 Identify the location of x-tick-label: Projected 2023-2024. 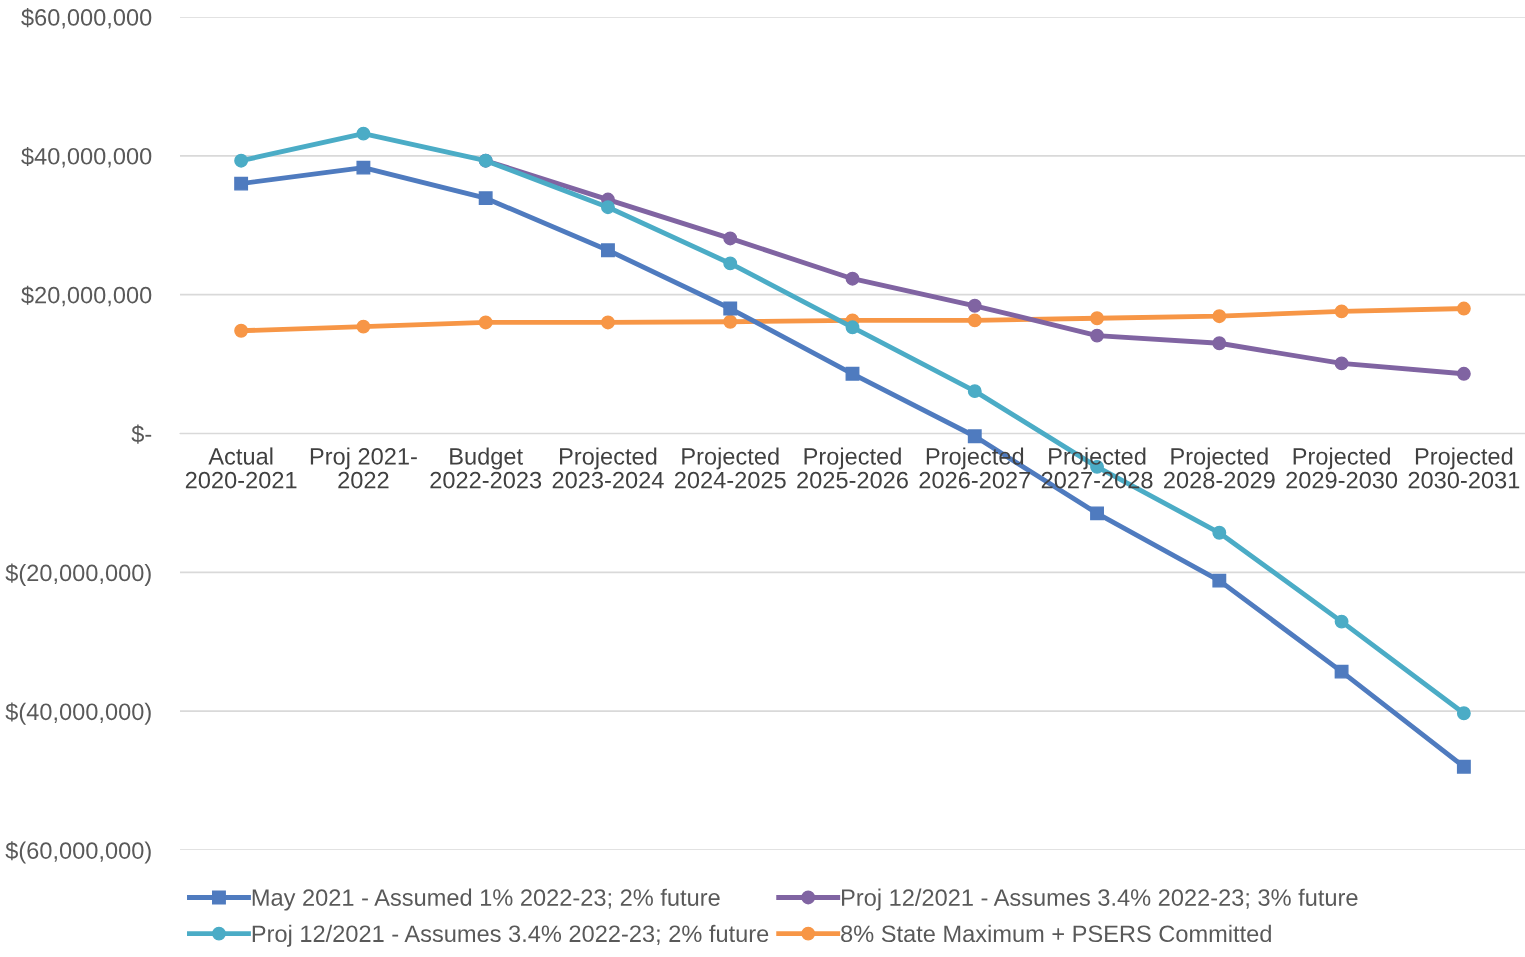
(608, 468).